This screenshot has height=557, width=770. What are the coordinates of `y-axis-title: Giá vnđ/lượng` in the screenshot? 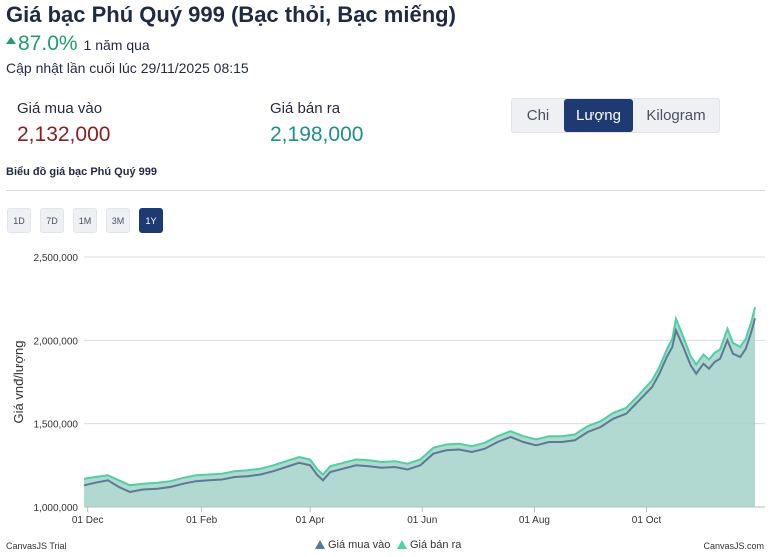 It's located at (18, 382).